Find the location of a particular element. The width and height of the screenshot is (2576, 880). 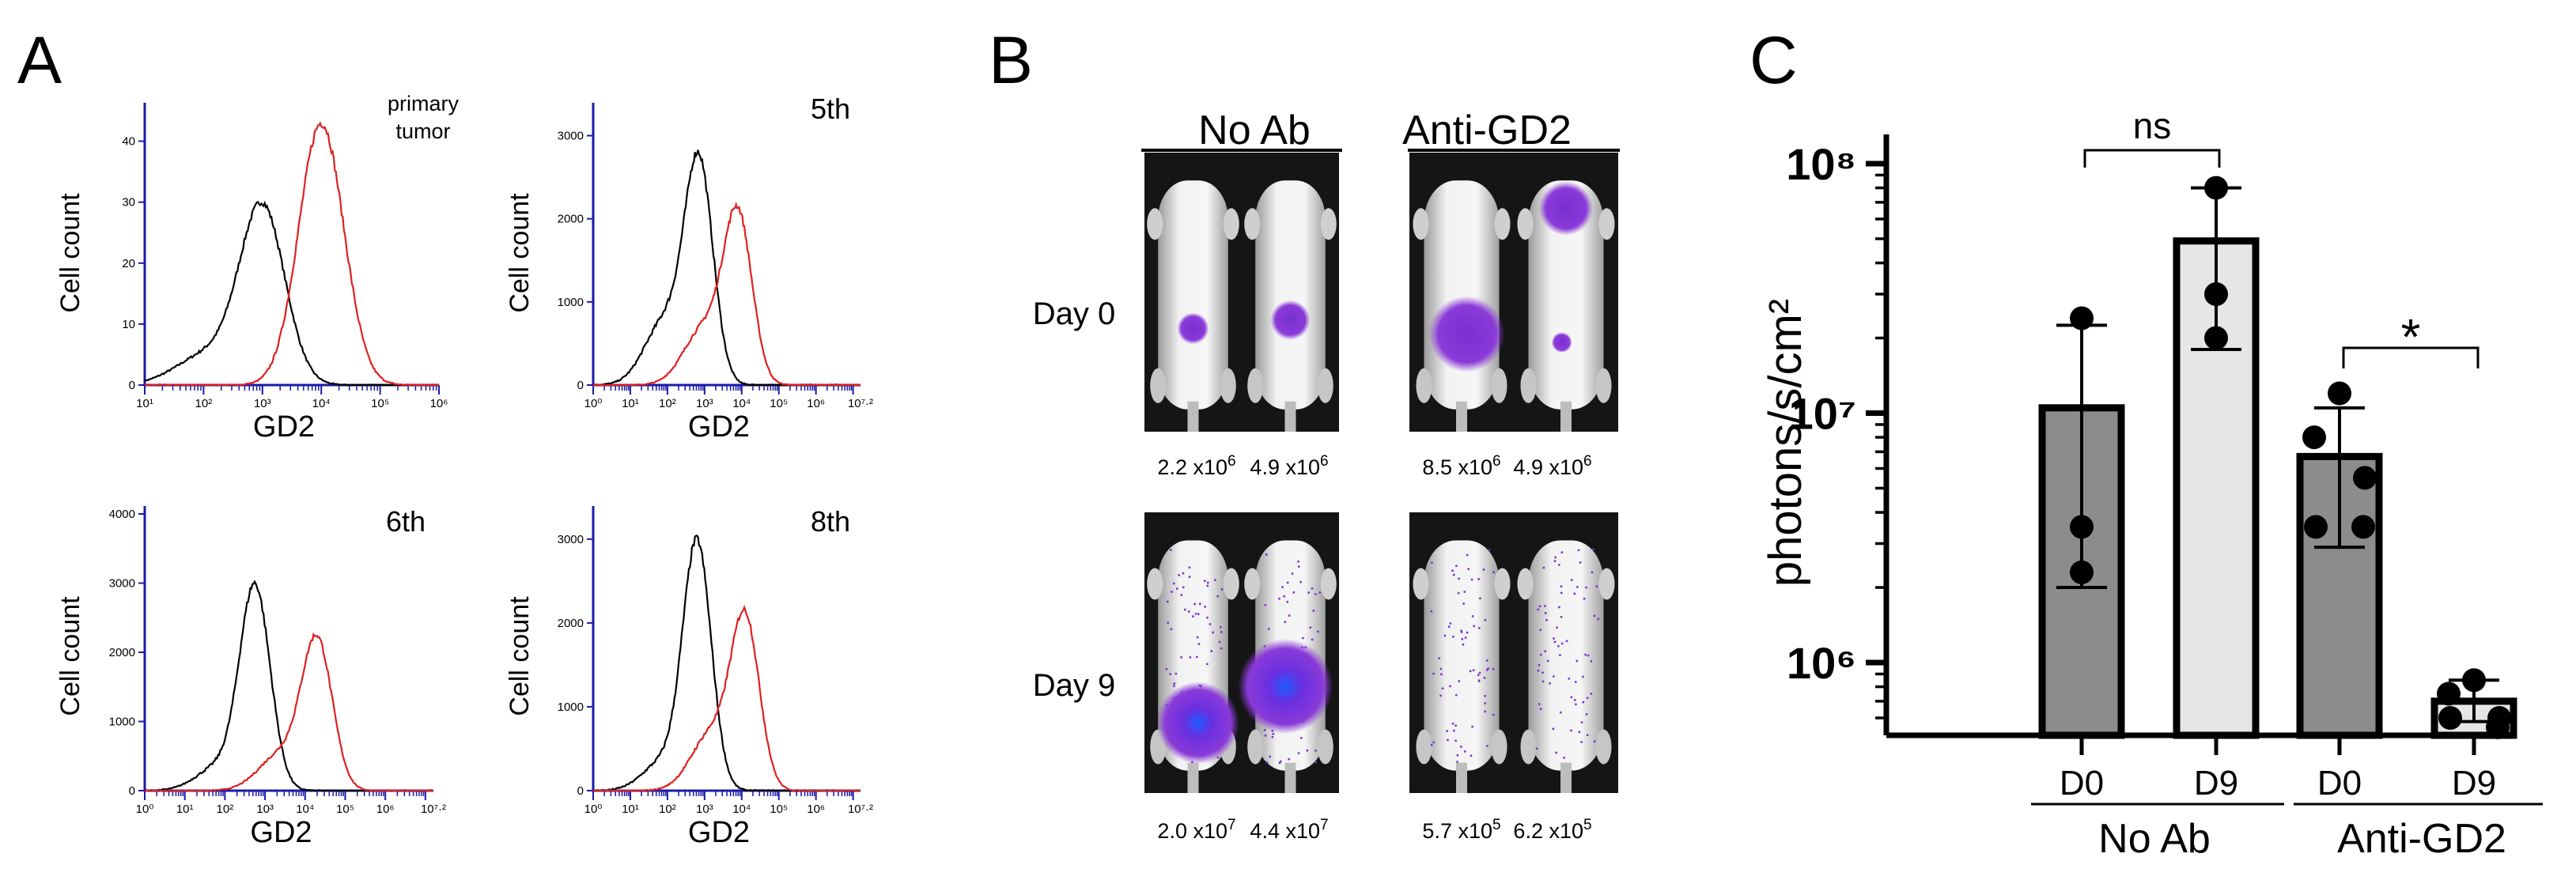

control-histogram is located at coordinates (292, 293).